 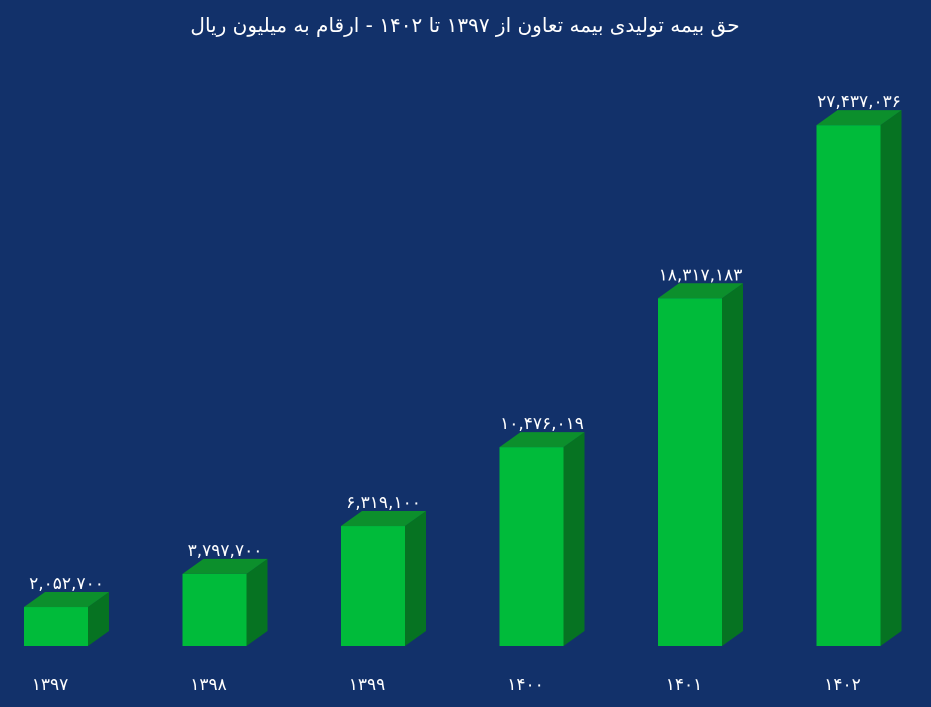 What do you see at coordinates (66, 584) in the screenshot?
I see `value-label: ۲,۰۵۲,۷۰۰` at bounding box center [66, 584].